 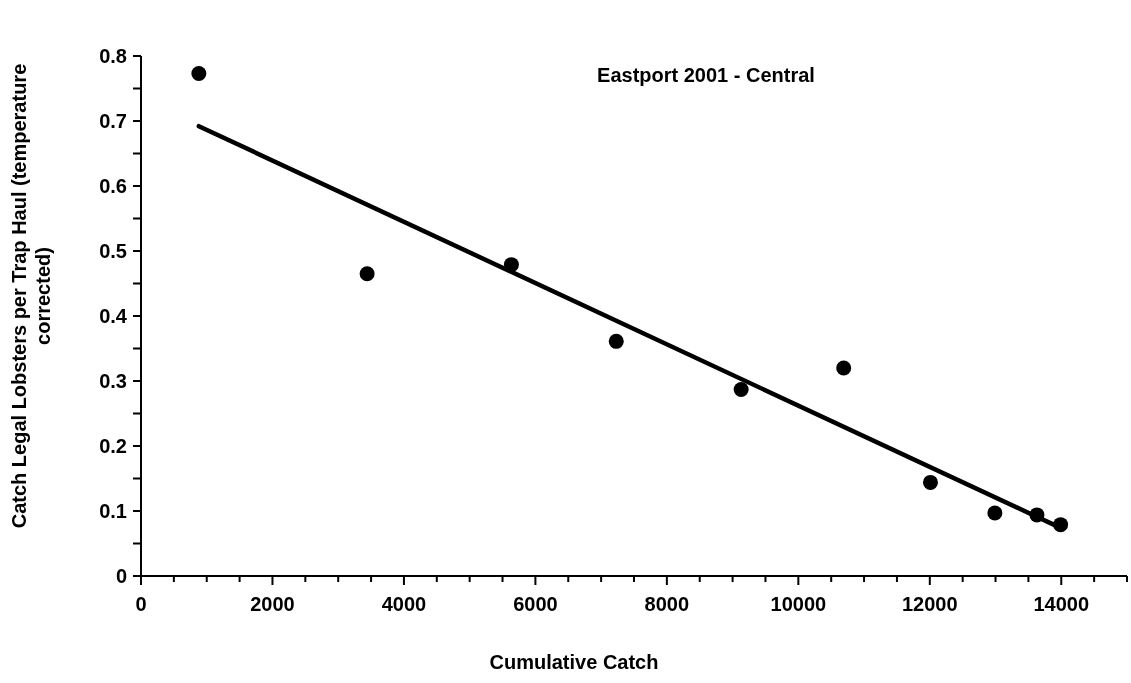 I want to click on y-tick-label: 0.7, so click(x=113, y=121).